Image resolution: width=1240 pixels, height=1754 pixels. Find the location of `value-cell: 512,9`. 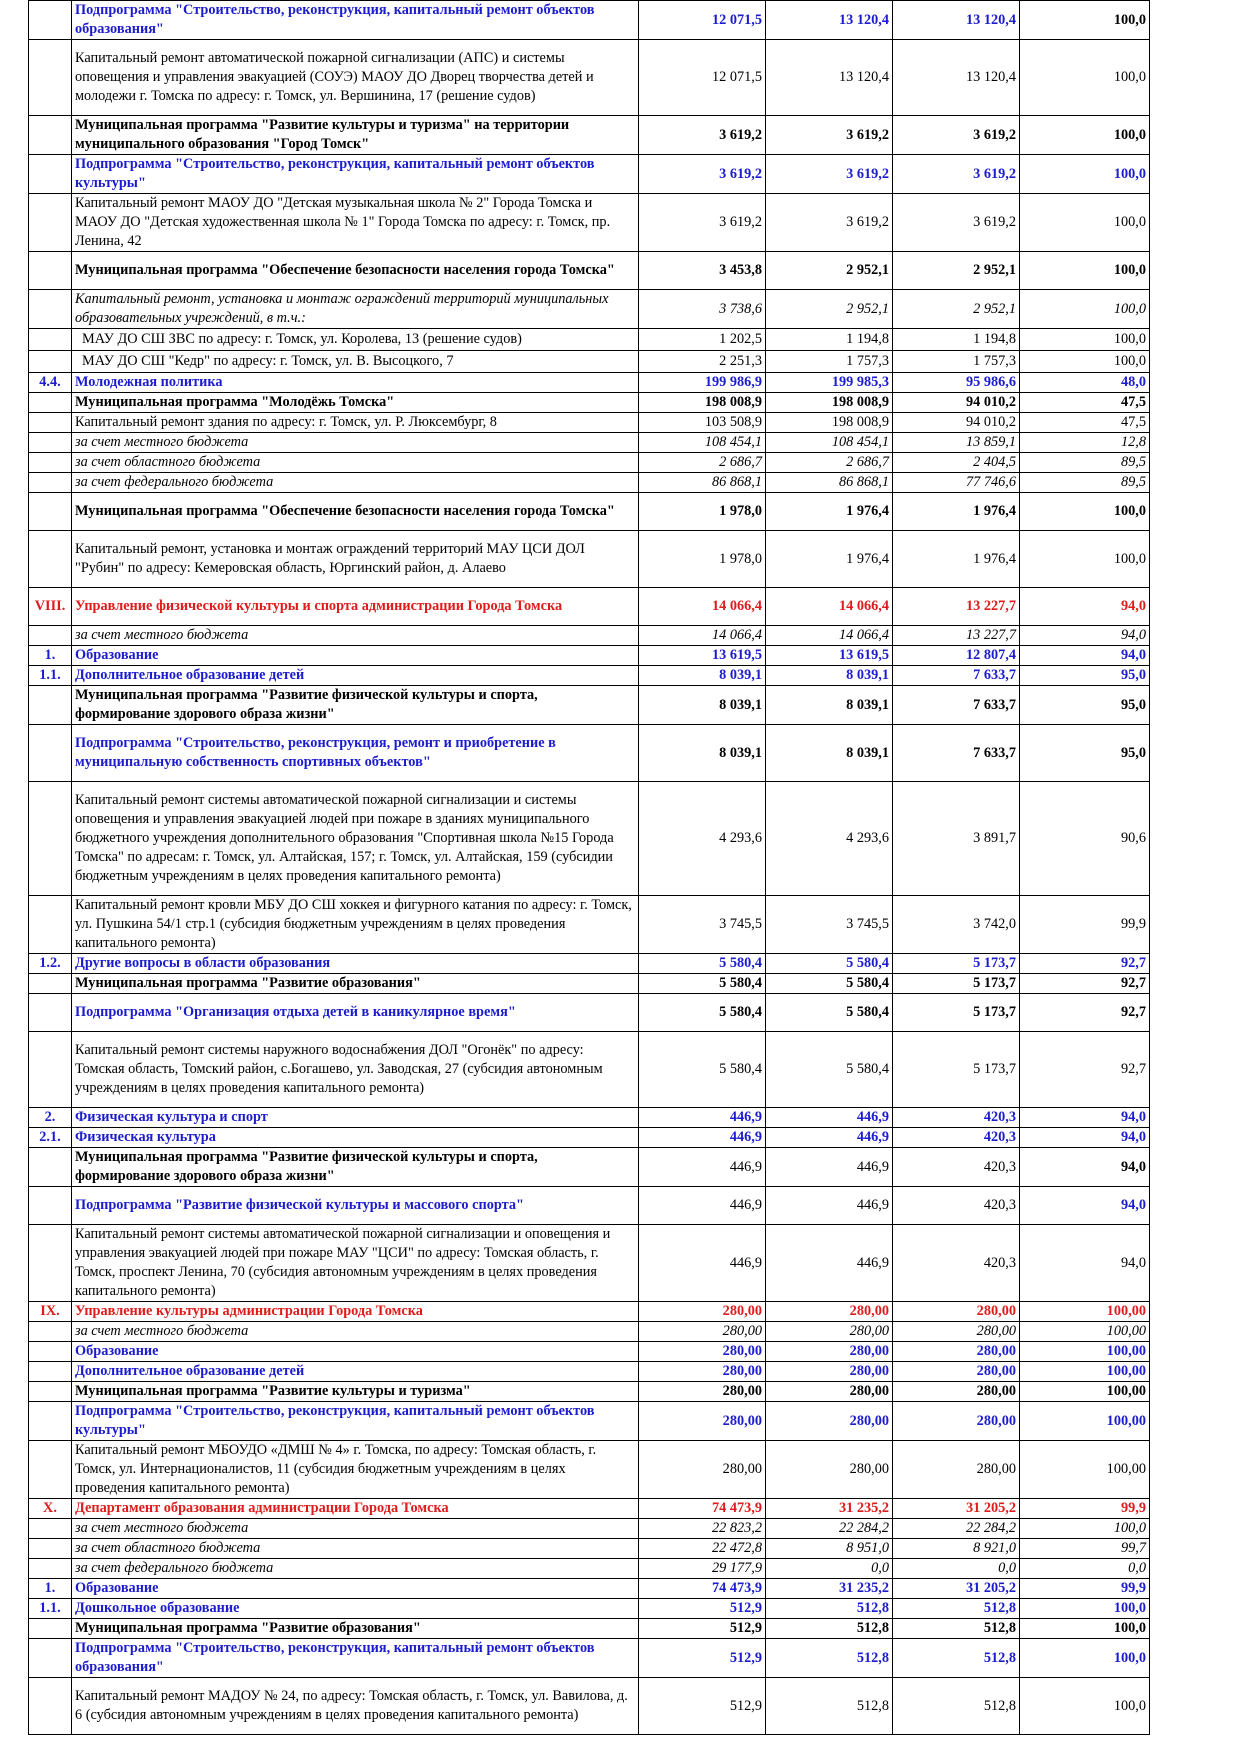

value-cell: 512,9 is located at coordinates (702, 1628).